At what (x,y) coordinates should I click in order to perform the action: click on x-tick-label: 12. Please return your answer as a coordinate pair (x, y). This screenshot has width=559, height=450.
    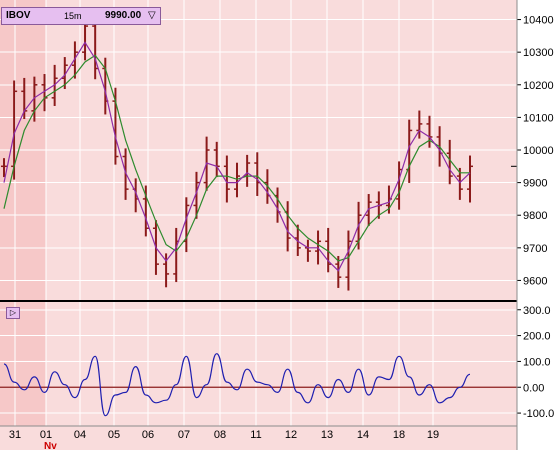
    Looking at the image, I should click on (291, 435).